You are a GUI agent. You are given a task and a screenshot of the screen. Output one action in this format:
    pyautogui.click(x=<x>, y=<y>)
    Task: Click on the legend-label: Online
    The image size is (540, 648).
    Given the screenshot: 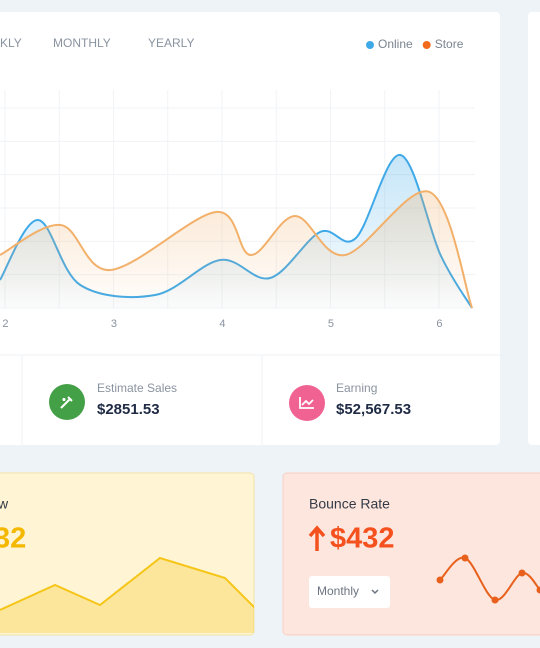 What is the action you would take?
    pyautogui.click(x=395, y=44)
    